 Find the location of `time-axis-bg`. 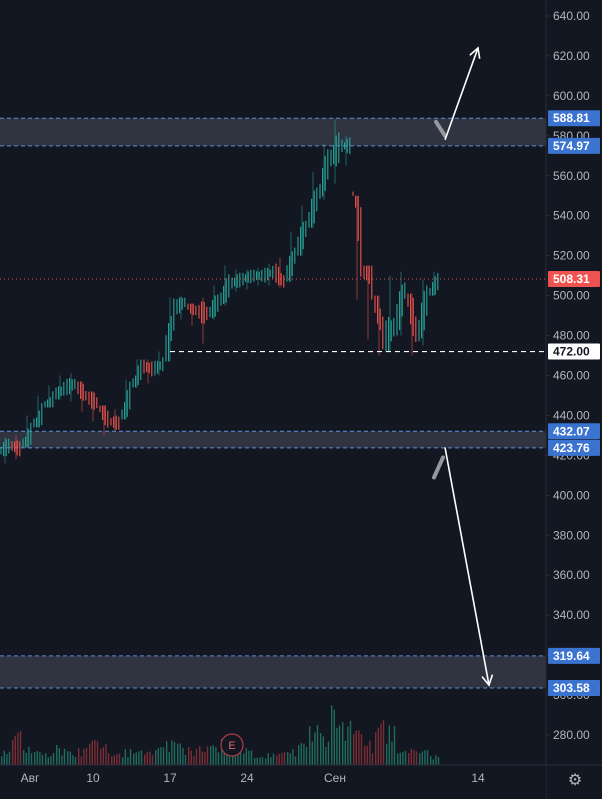

time-axis-bg is located at coordinates (273, 782).